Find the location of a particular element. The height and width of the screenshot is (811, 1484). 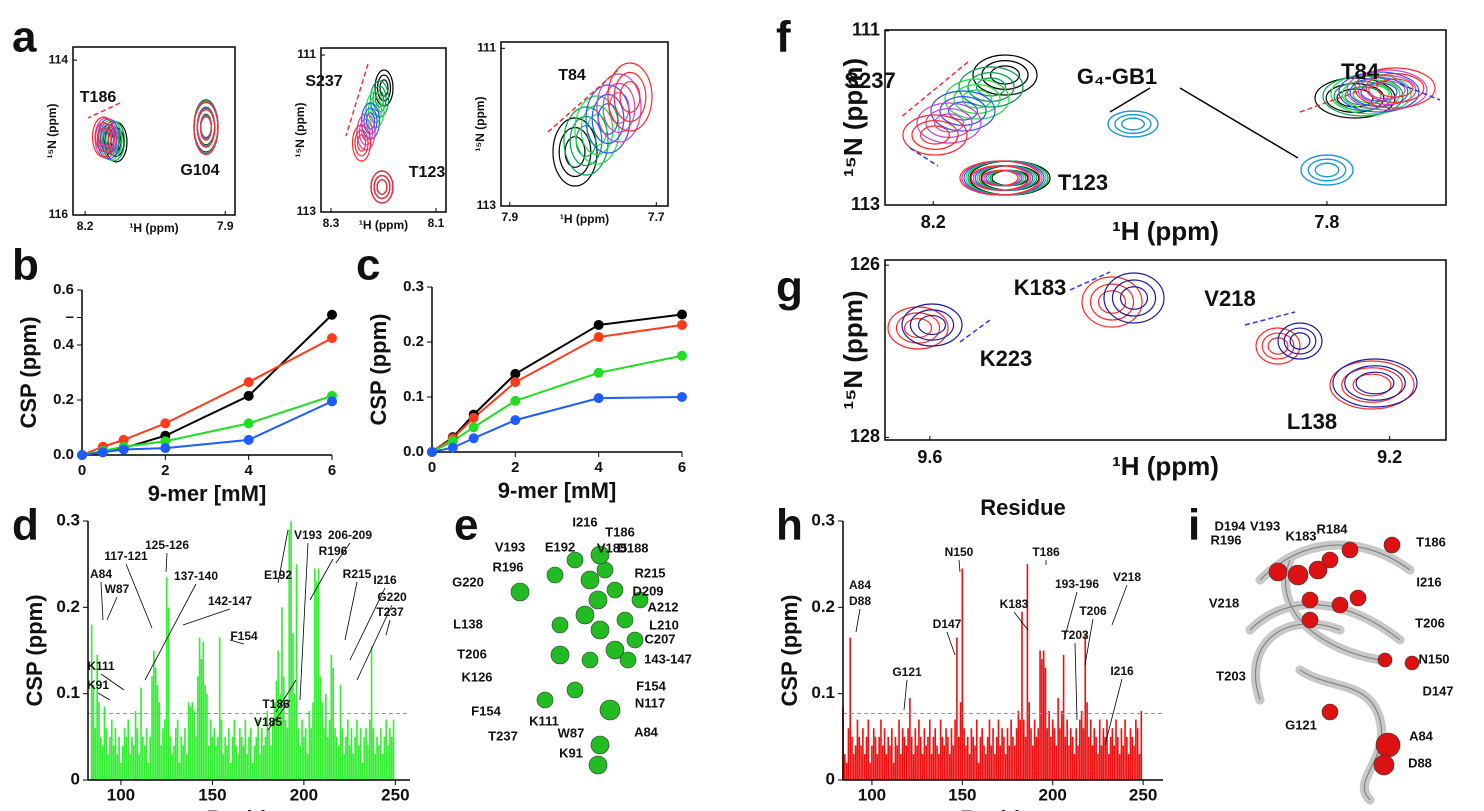

peak-label: T84 is located at coordinates (1360, 71).